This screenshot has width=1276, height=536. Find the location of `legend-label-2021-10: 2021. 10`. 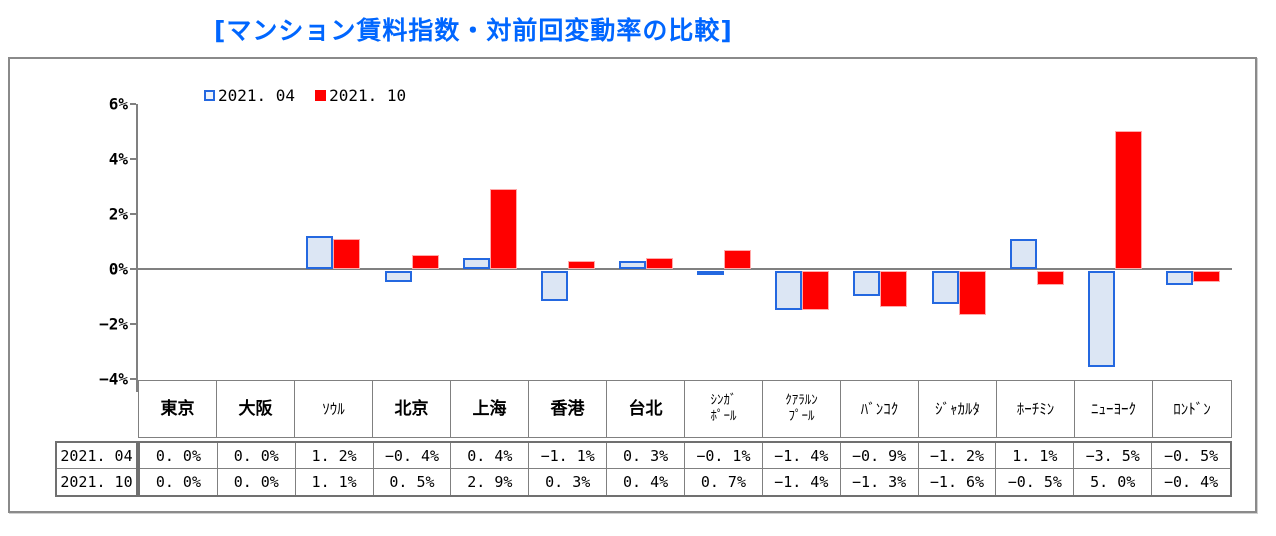

legend-label-2021-10: 2021. 10 is located at coordinates (368, 95).